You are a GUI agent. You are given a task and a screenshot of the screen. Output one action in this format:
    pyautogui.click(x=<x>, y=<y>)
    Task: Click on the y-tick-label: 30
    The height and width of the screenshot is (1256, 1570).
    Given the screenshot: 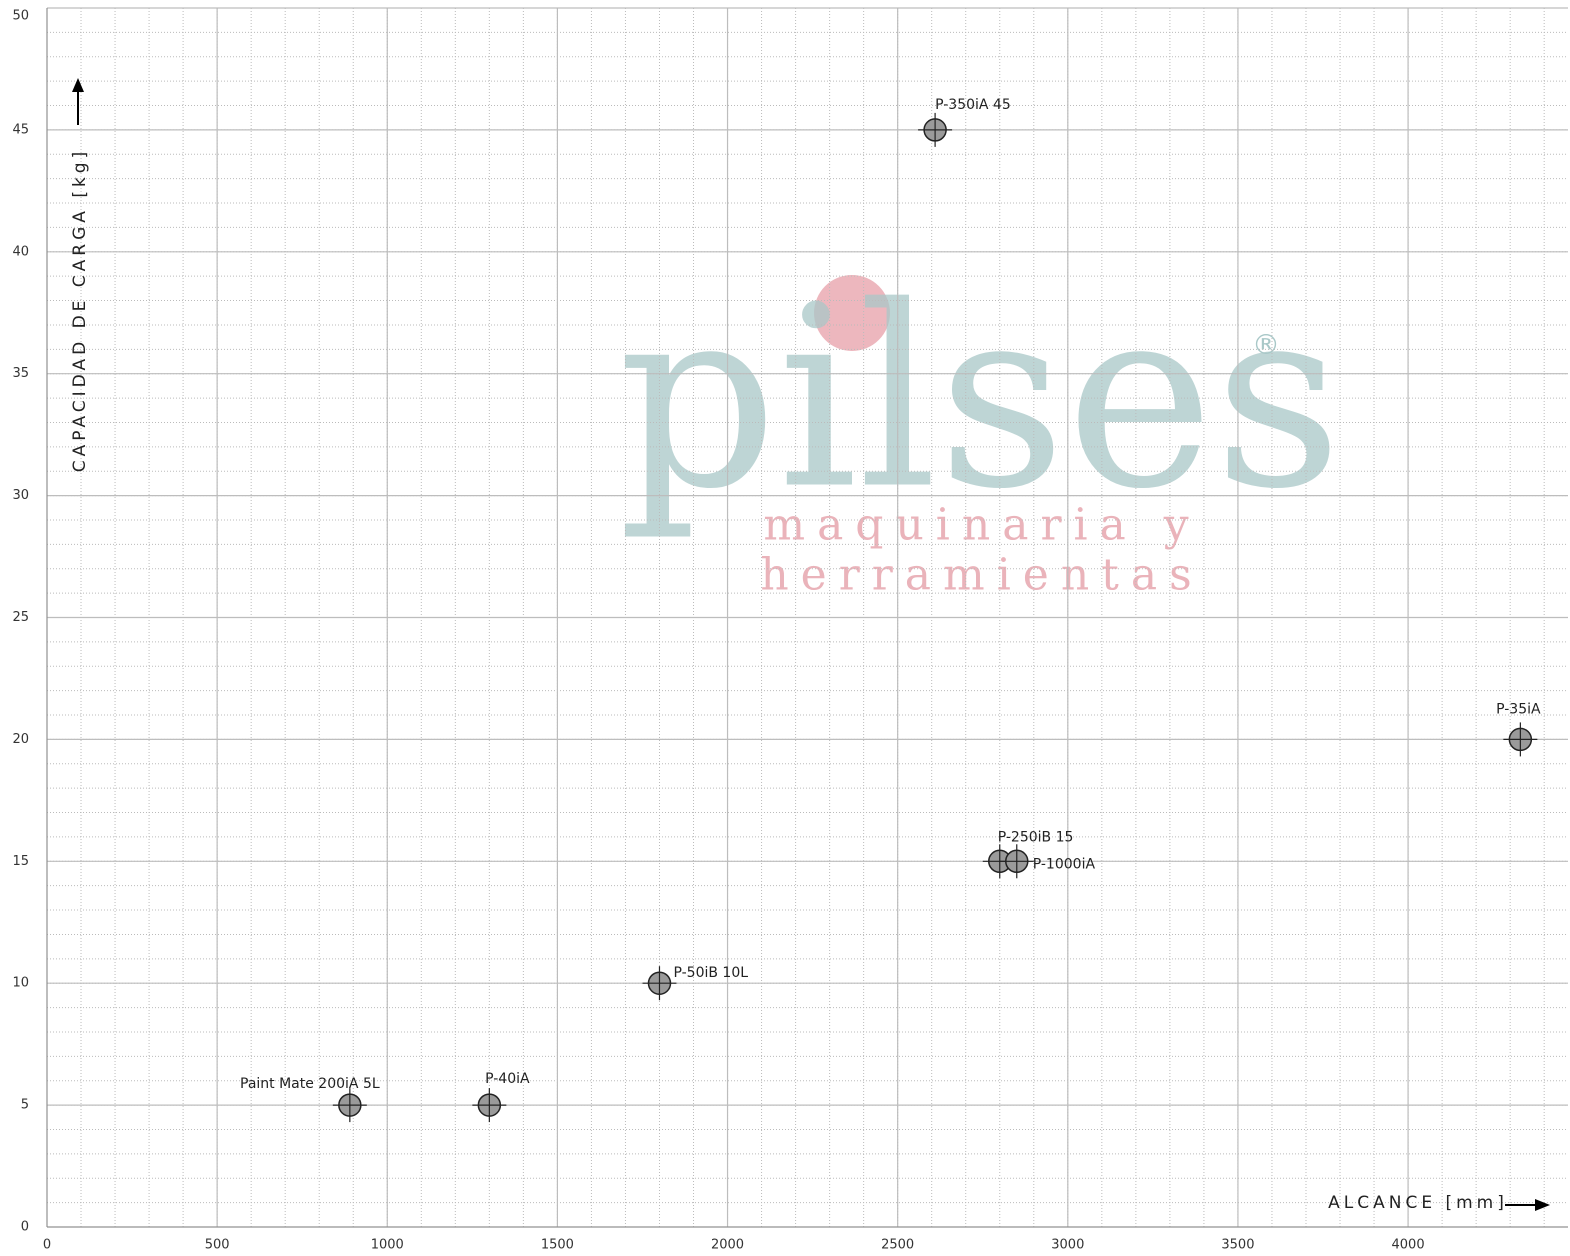 What is the action you would take?
    pyautogui.click(x=20, y=495)
    